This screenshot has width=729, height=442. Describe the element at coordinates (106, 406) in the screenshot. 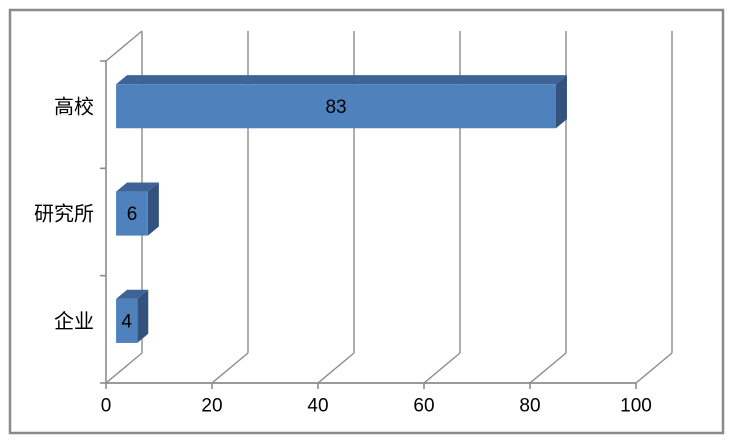

I see `tick-label-0: 0` at that location.